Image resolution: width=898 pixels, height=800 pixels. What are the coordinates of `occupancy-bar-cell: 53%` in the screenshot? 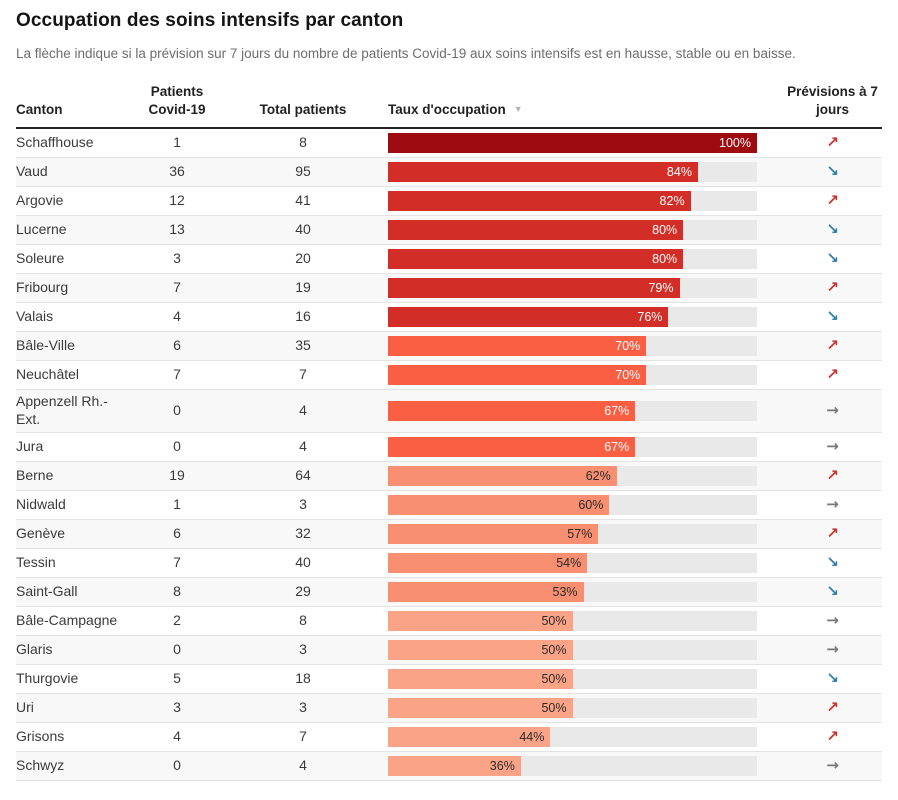 It's located at (572, 591).